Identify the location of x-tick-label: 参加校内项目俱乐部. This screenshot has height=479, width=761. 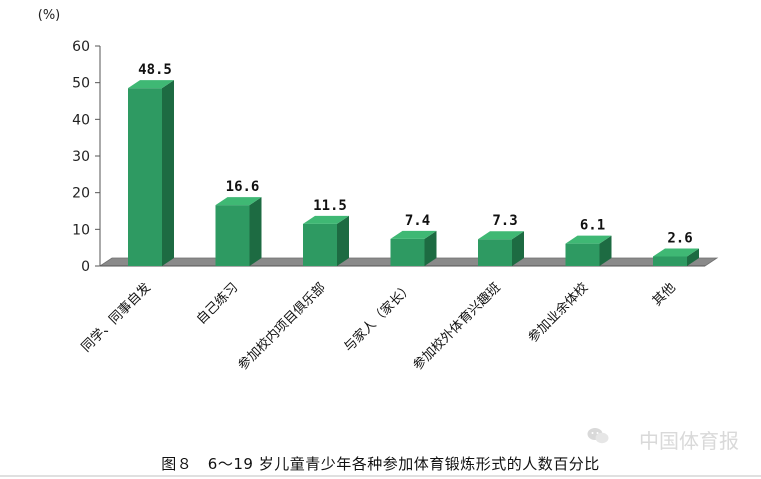
(282, 327).